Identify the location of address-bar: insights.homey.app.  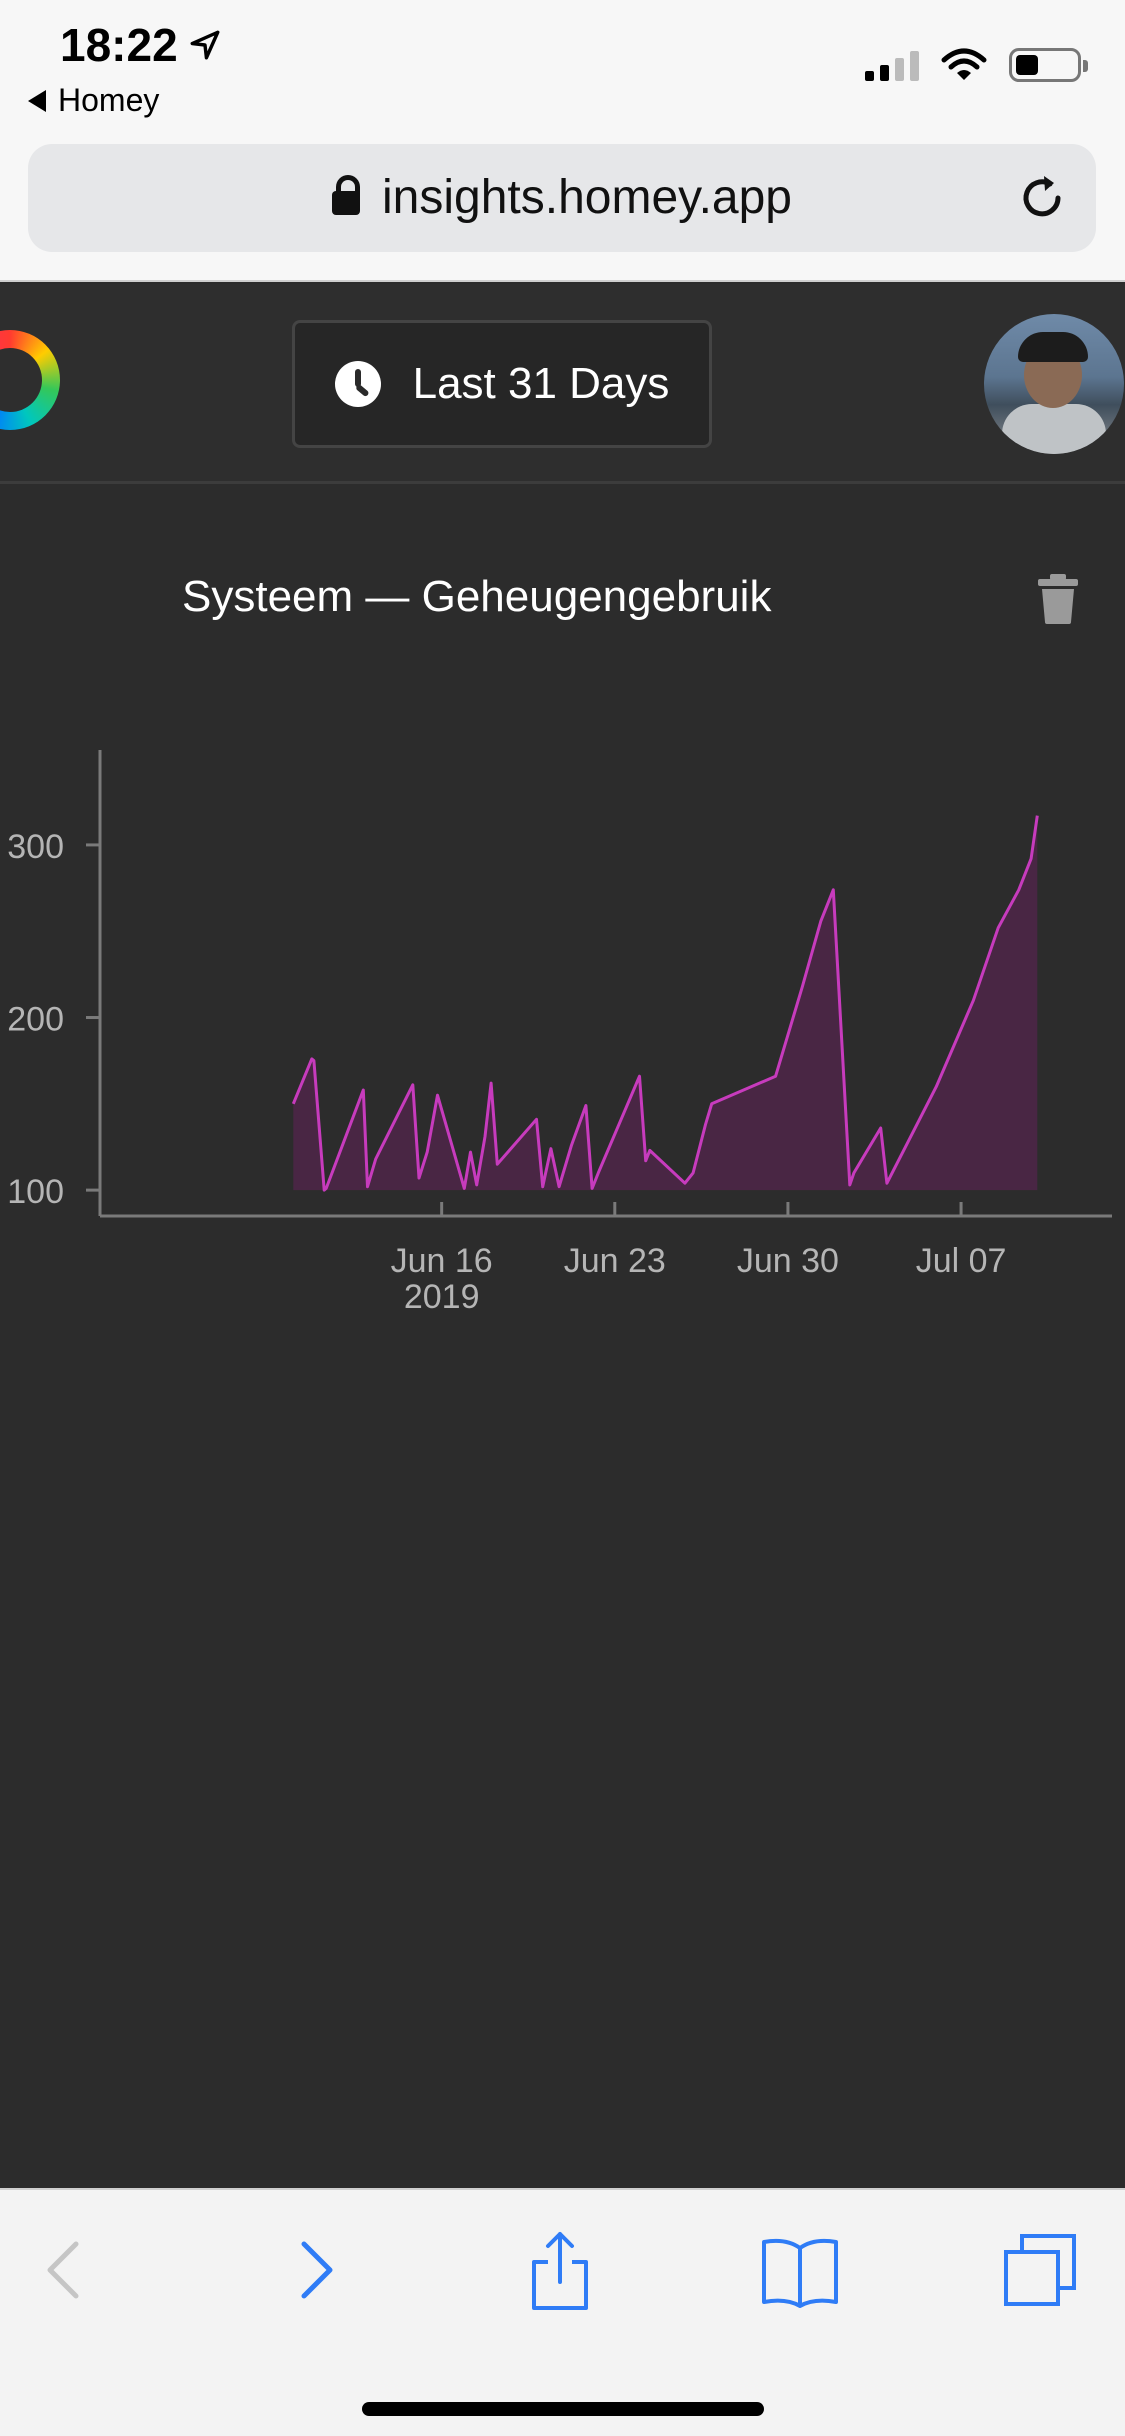
(562, 198).